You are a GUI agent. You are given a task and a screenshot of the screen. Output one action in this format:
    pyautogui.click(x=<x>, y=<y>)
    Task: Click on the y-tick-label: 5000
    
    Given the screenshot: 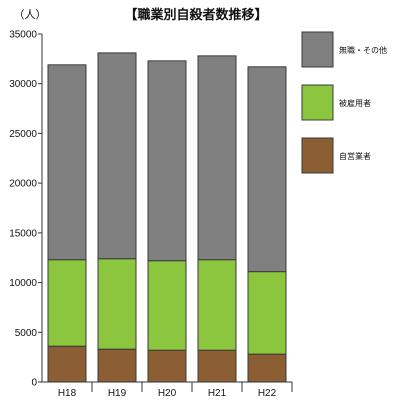 What is the action you would take?
    pyautogui.click(x=26, y=333)
    